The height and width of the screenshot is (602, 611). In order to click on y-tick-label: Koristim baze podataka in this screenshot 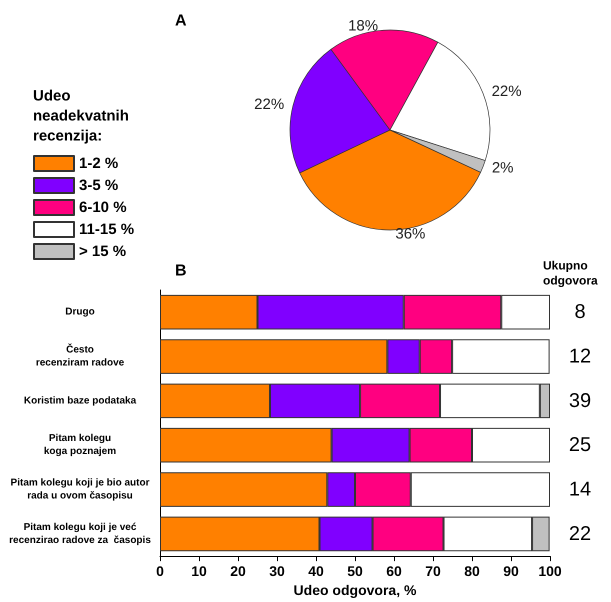, I will do `click(80, 400)`.